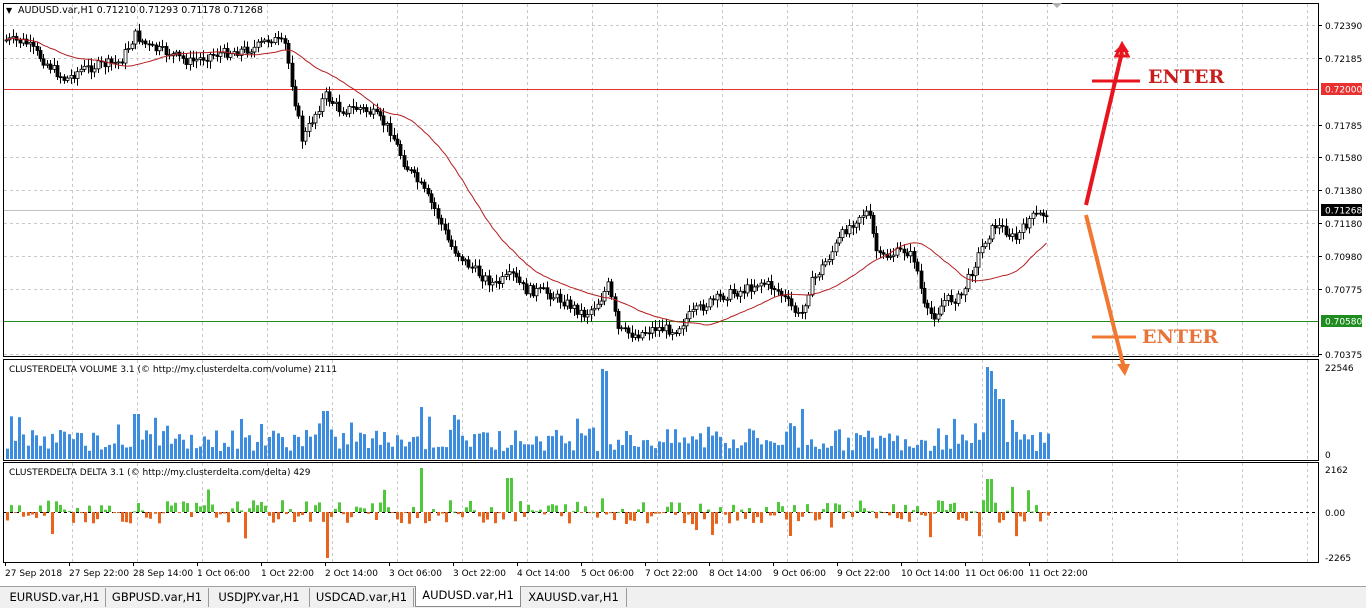 The image size is (1366, 608). I want to click on lower-level-price: 0.70580, so click(1343, 323).